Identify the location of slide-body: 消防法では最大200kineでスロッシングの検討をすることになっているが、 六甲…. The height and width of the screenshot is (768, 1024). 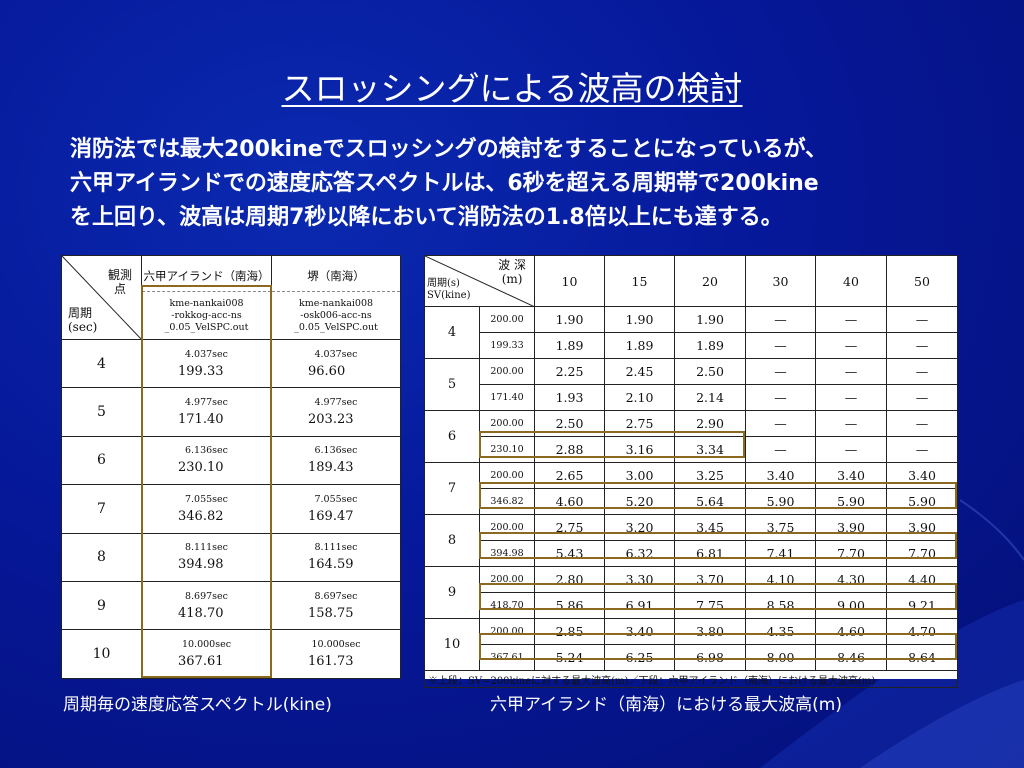
(520, 184).